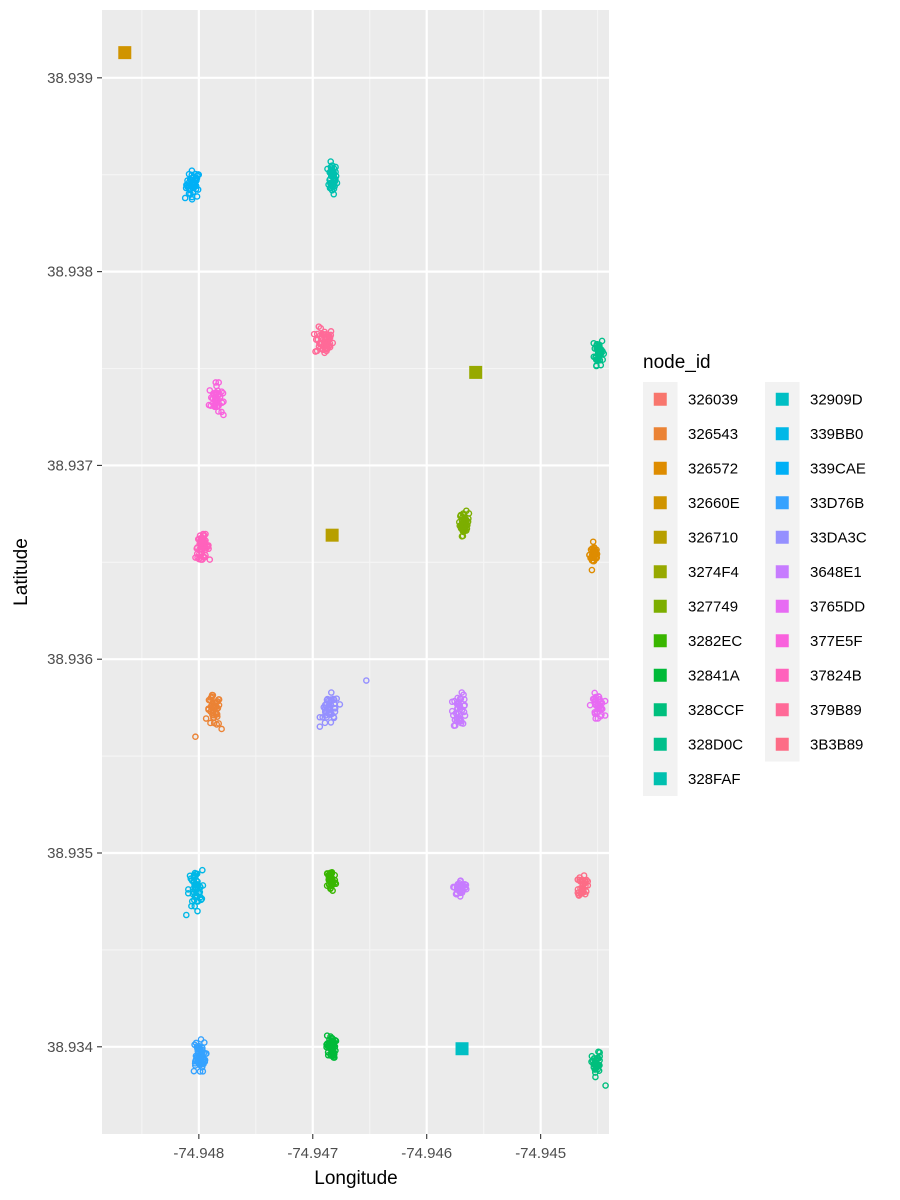 Image resolution: width=900 pixels, height=1200 pixels. Describe the element at coordinates (836, 641) in the screenshot. I see `legend-label: 377E5F` at that location.